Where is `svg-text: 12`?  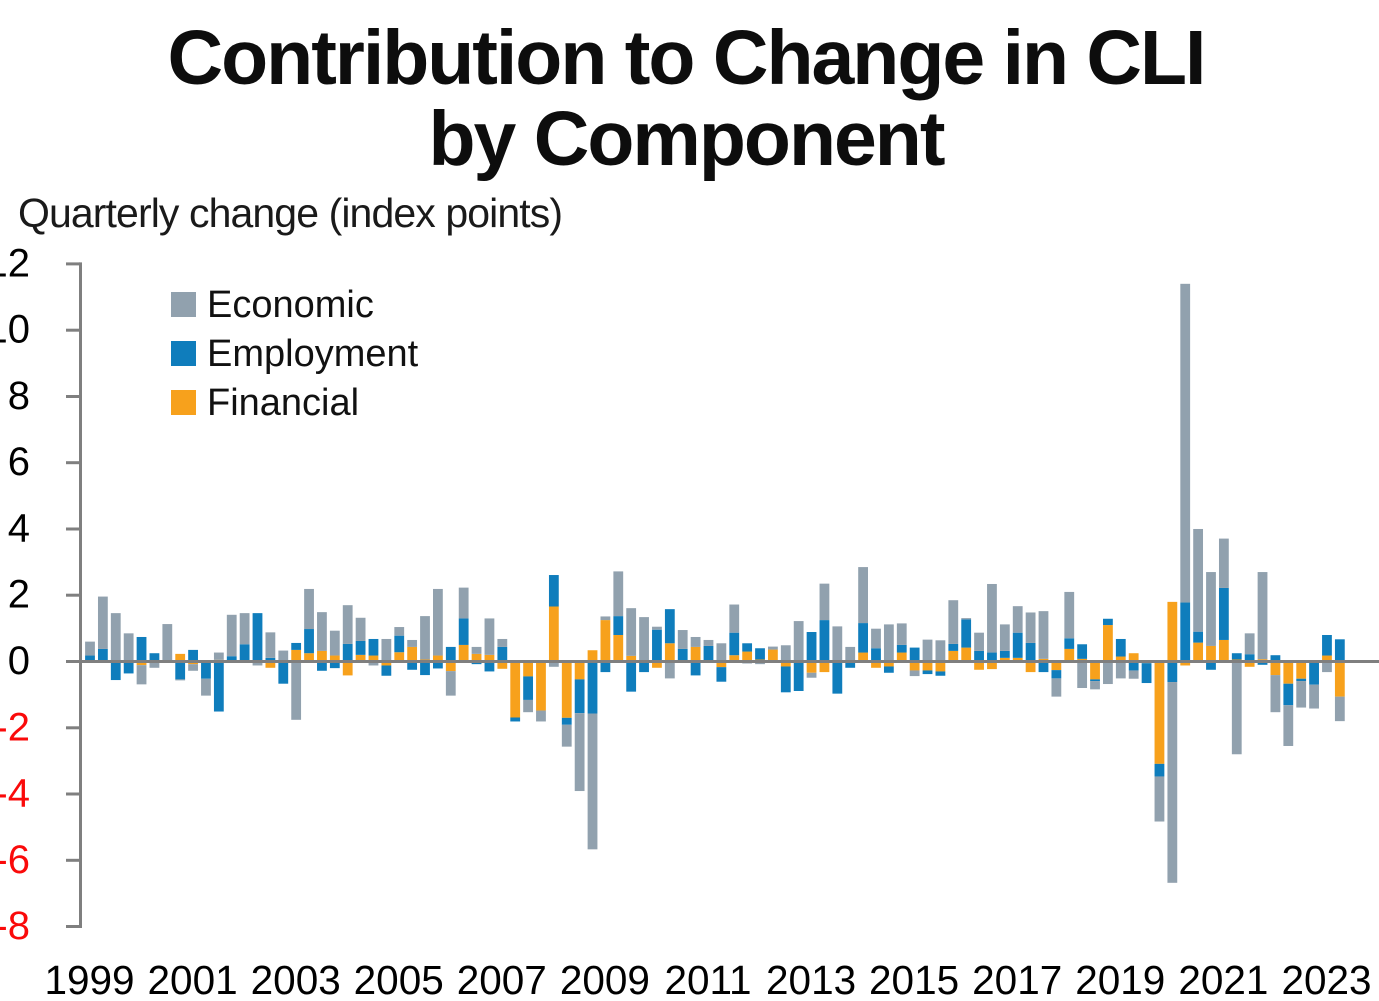 svg-text: 12 is located at coordinates (15, 263).